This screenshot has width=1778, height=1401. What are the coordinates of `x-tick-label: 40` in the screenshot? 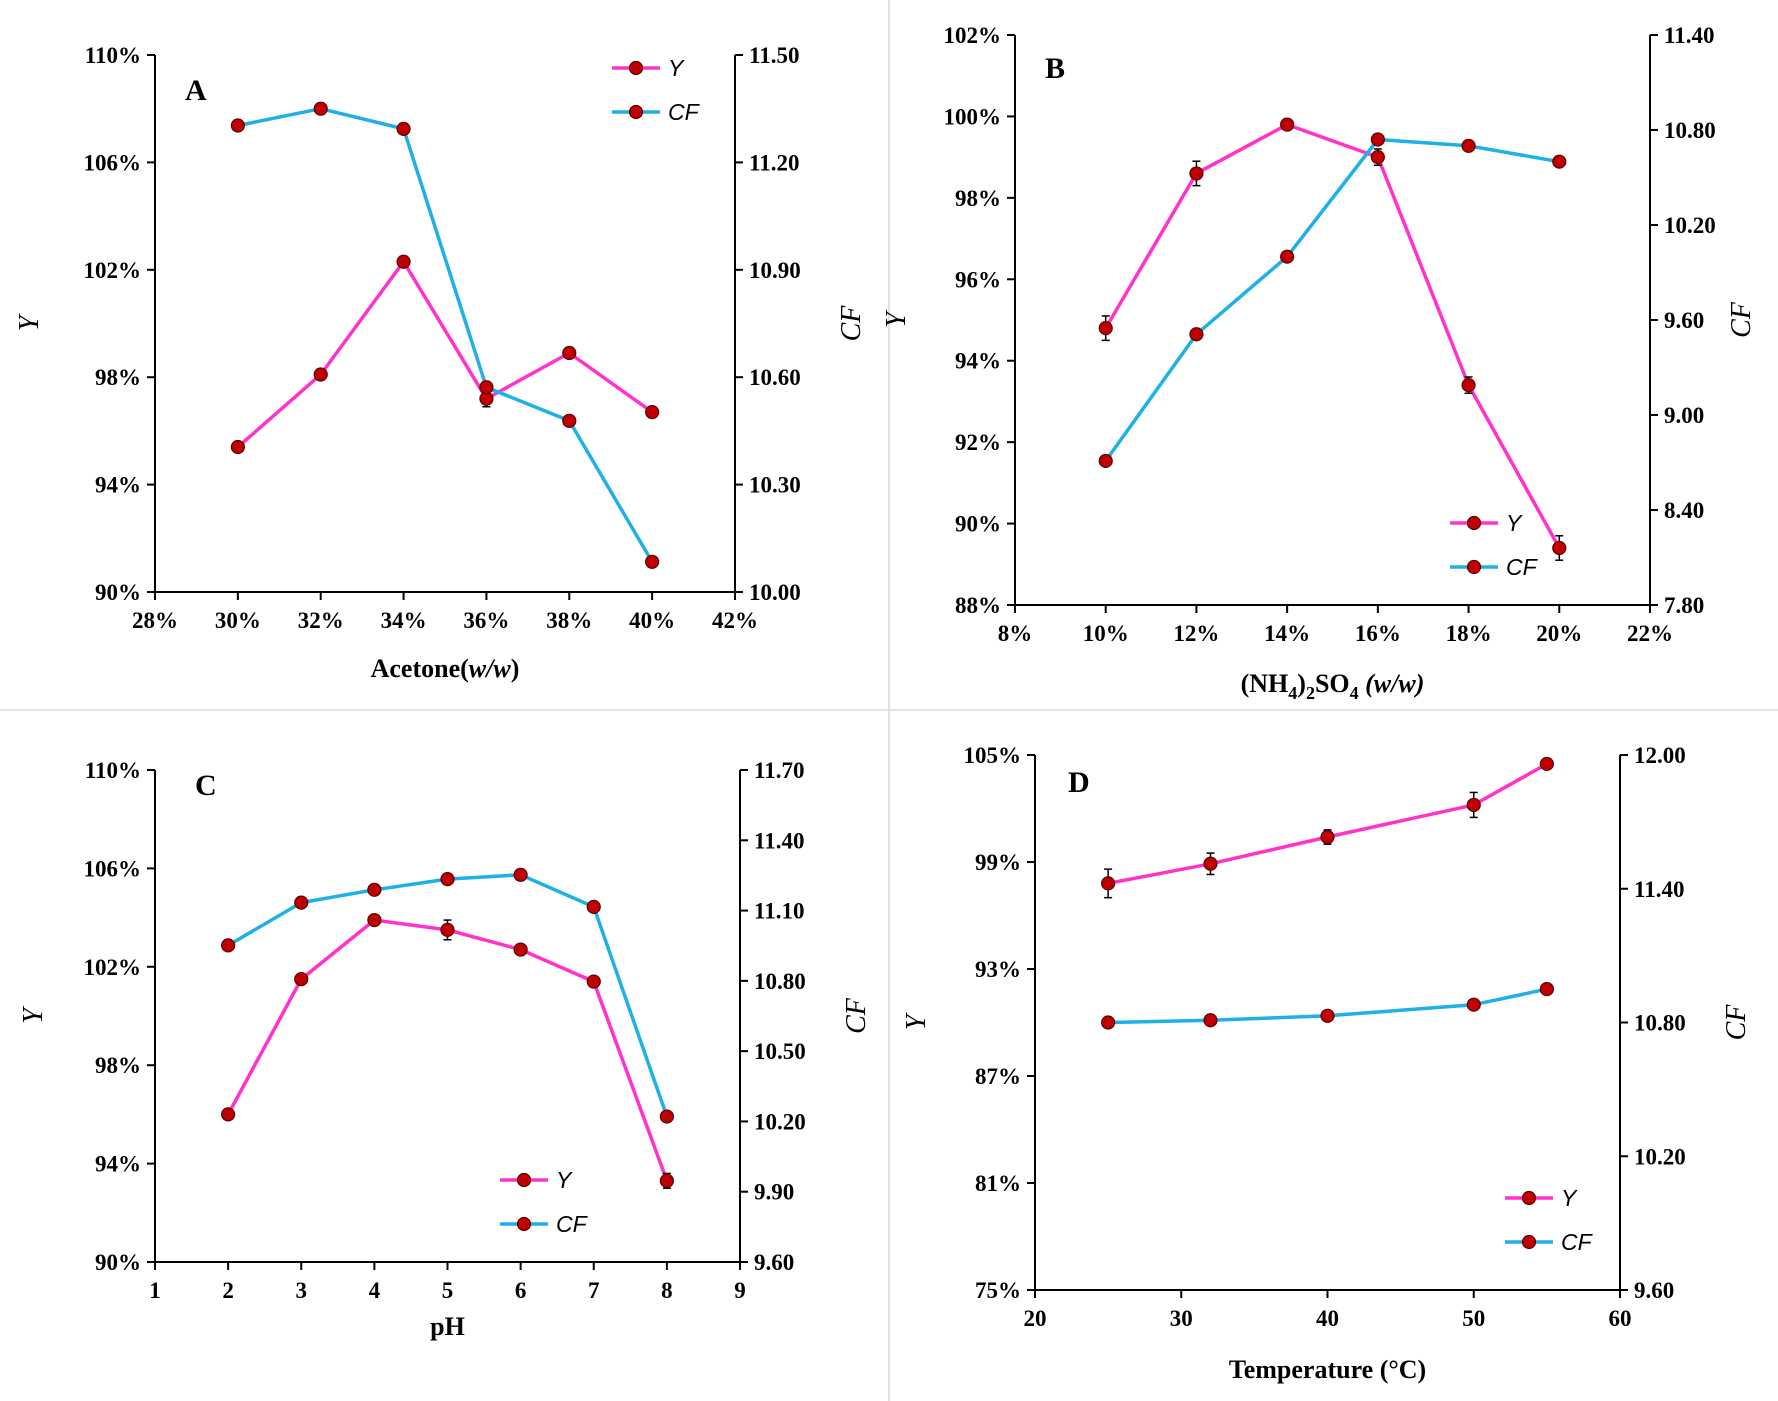 It's located at (1327, 1318).